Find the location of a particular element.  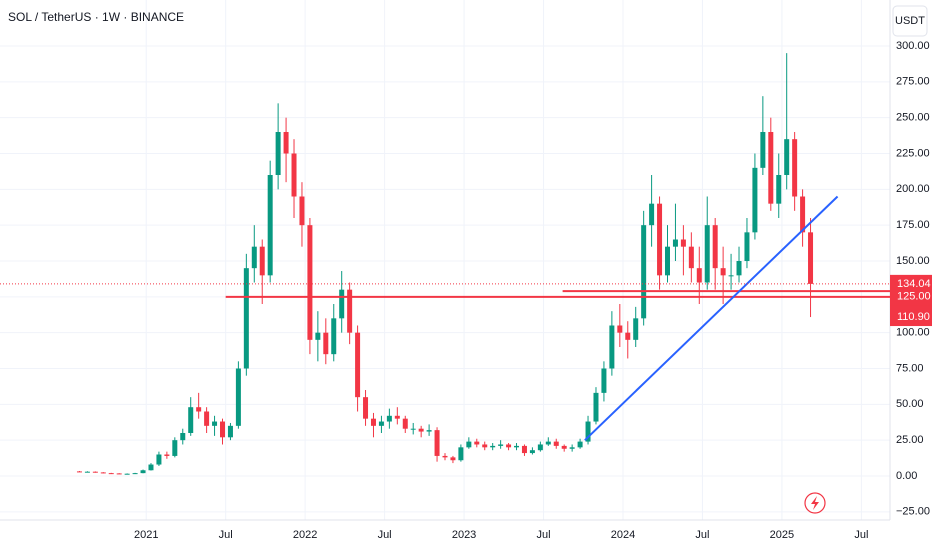

y-tick-label: 50.00 is located at coordinates (910, 404).